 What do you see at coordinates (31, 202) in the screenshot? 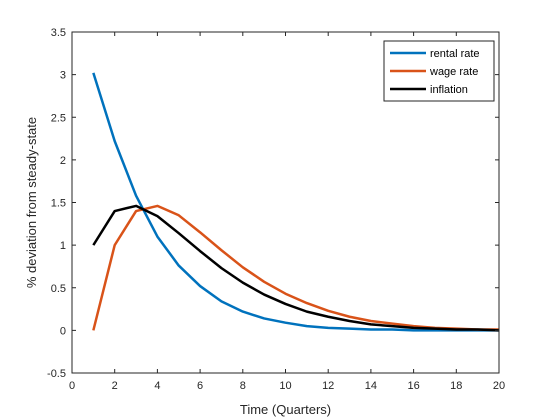
I see `y-axis-label: % deviation from steady-state` at bounding box center [31, 202].